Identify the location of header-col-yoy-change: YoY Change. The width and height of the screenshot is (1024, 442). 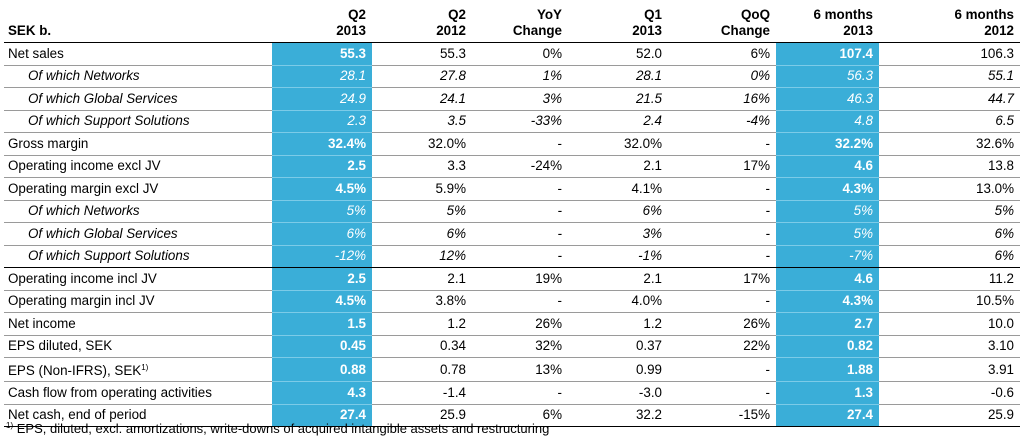
(520, 24).